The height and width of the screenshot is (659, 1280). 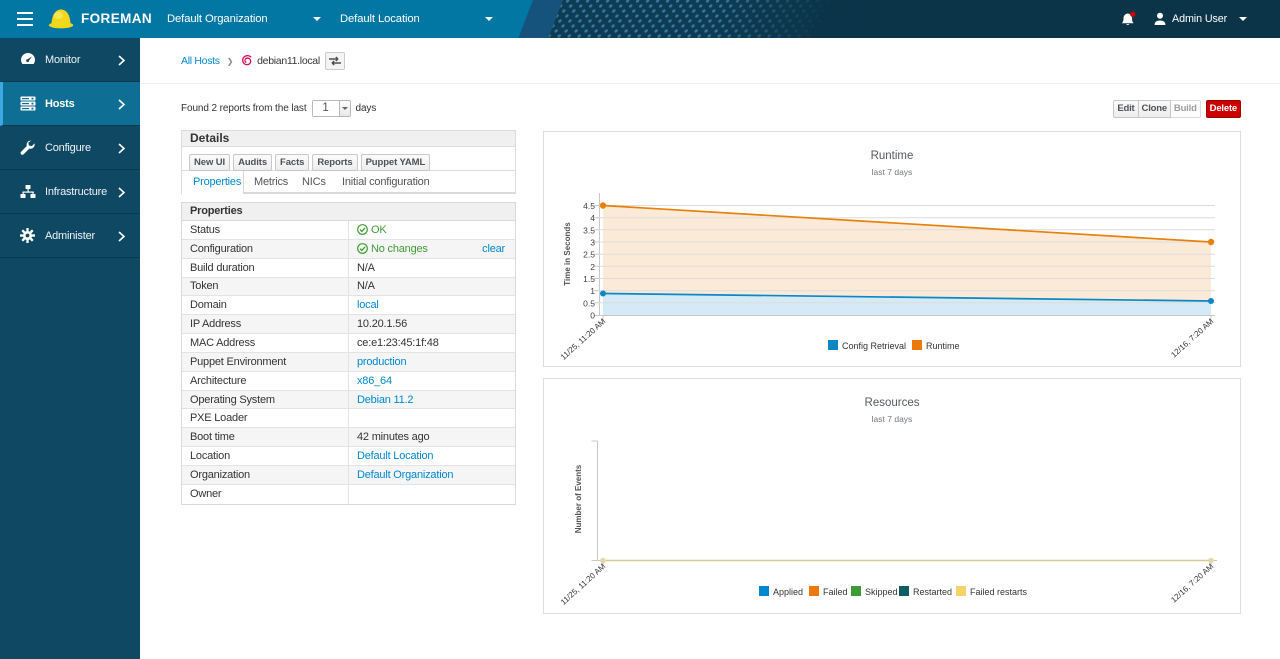 What do you see at coordinates (788, 592) in the screenshot?
I see `svg-text: Applied` at bounding box center [788, 592].